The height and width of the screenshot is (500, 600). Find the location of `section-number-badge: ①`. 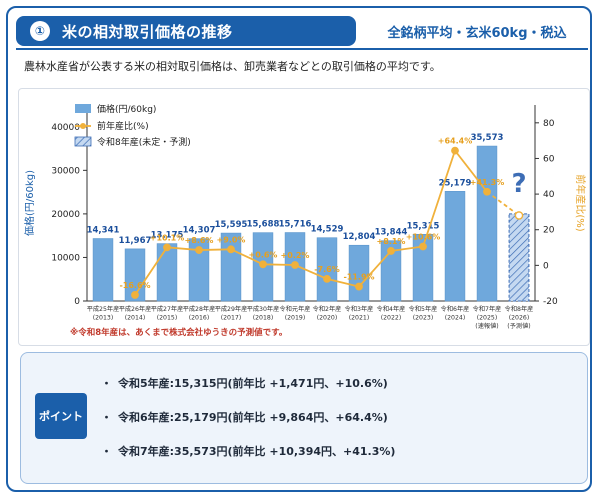

section-number-badge: ① is located at coordinates (40, 31).